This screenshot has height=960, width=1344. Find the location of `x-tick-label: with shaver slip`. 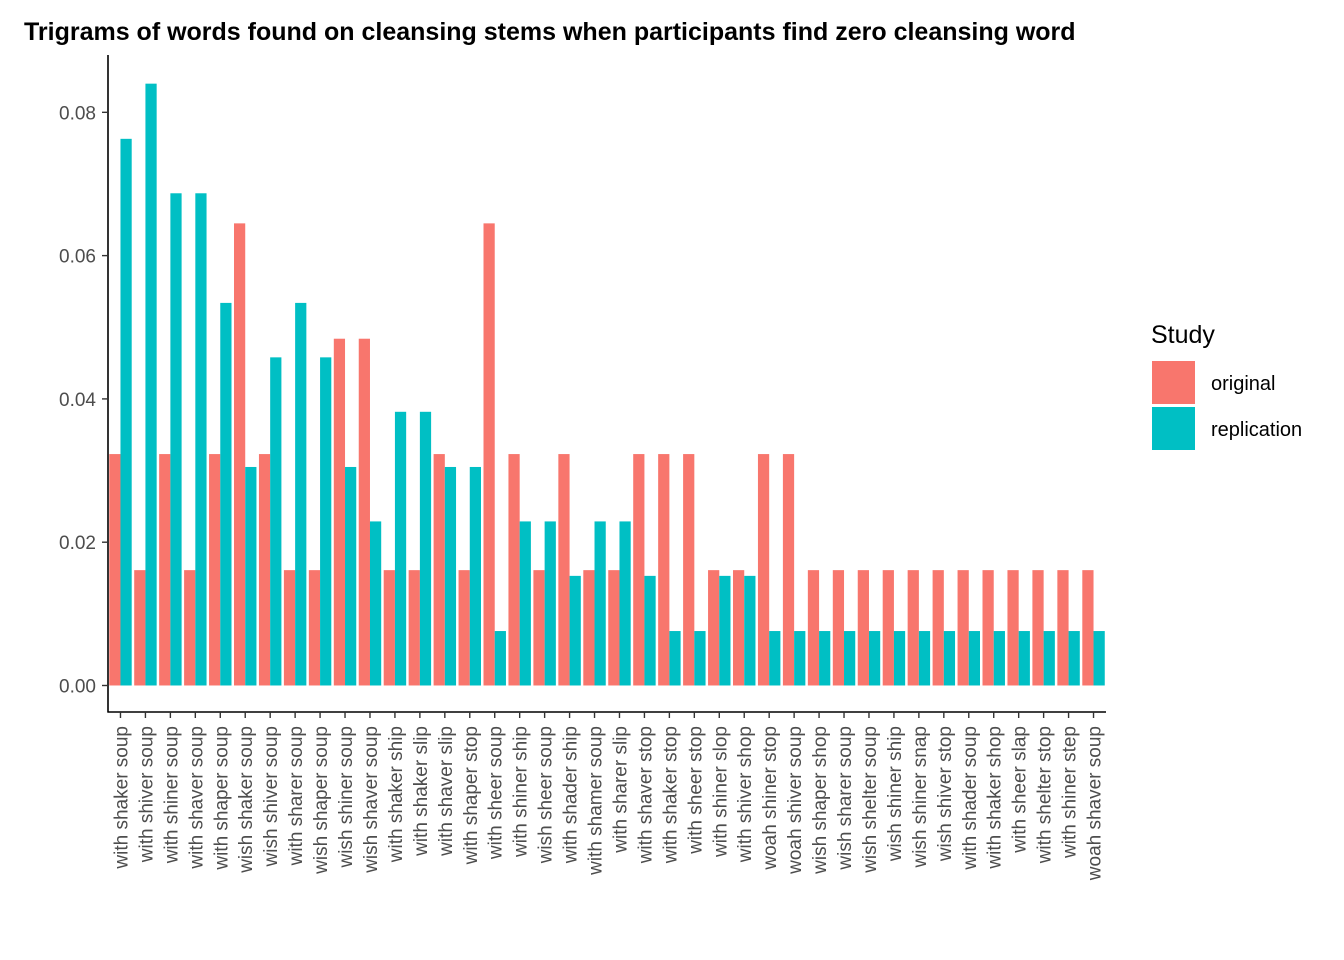

x-tick-label: with shaver slip is located at coordinates (446, 791).